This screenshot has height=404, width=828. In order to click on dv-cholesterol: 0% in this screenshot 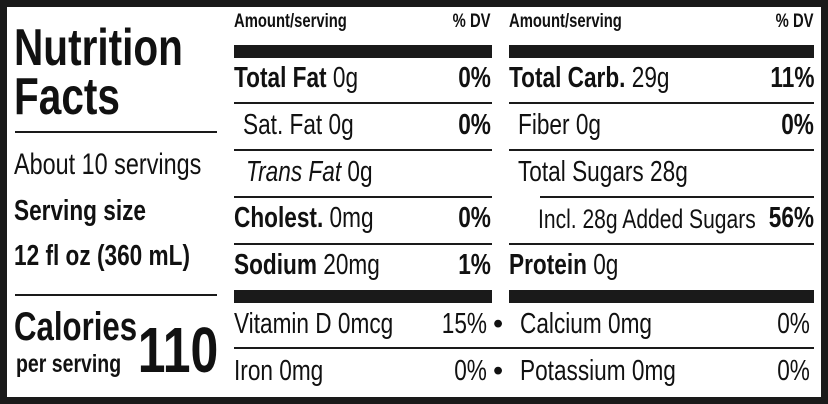, I will do `click(474, 218)`.